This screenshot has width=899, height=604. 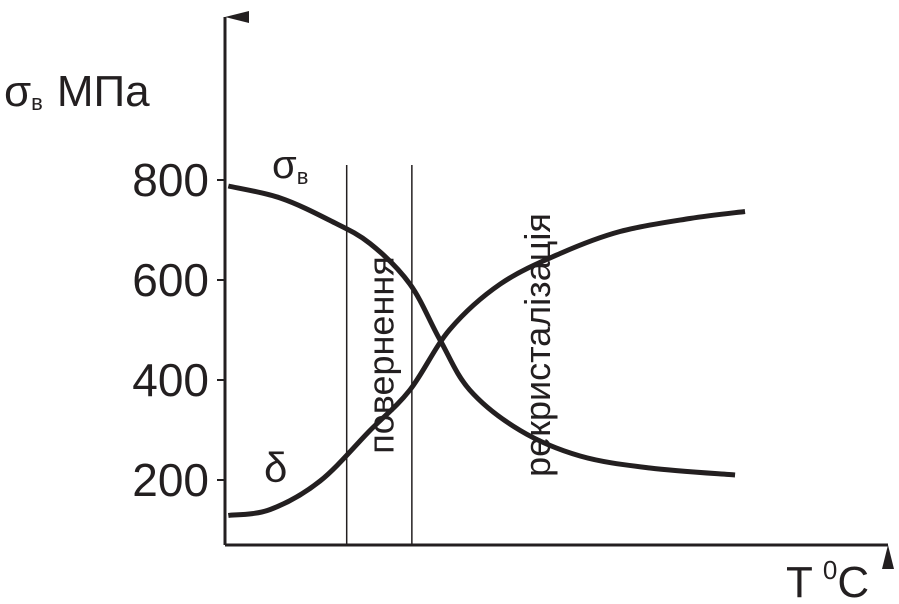 I want to click on x-label-unit: C, so click(x=853, y=581).